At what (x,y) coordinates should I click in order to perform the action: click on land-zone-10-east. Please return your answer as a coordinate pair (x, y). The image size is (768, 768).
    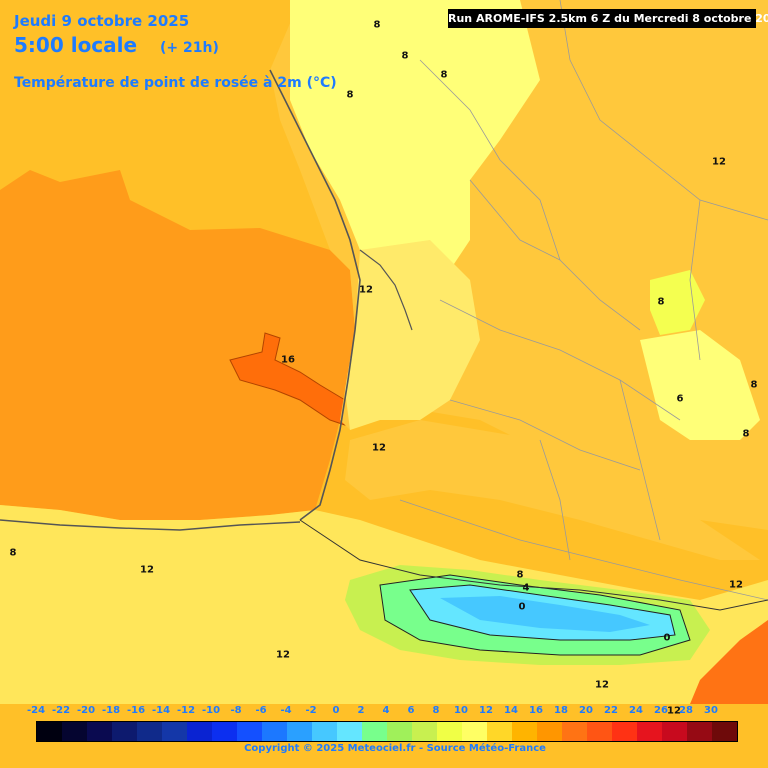
    Looking at the image, I should click on (700, 385).